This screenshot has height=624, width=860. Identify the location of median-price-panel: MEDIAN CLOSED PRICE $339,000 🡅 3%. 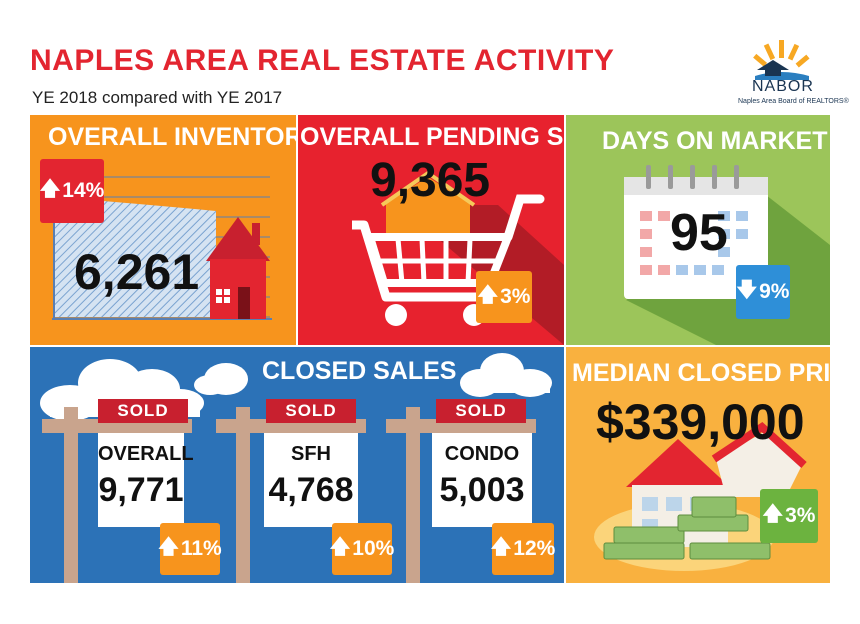
(698, 465).